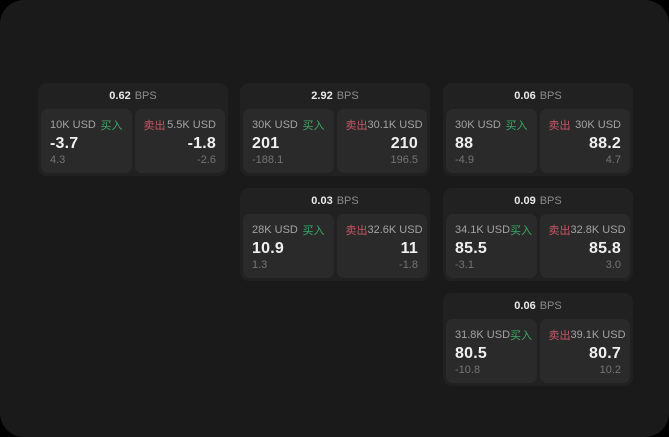 The height and width of the screenshot is (437, 669). I want to click on spread-value: 0.09, so click(525, 201).